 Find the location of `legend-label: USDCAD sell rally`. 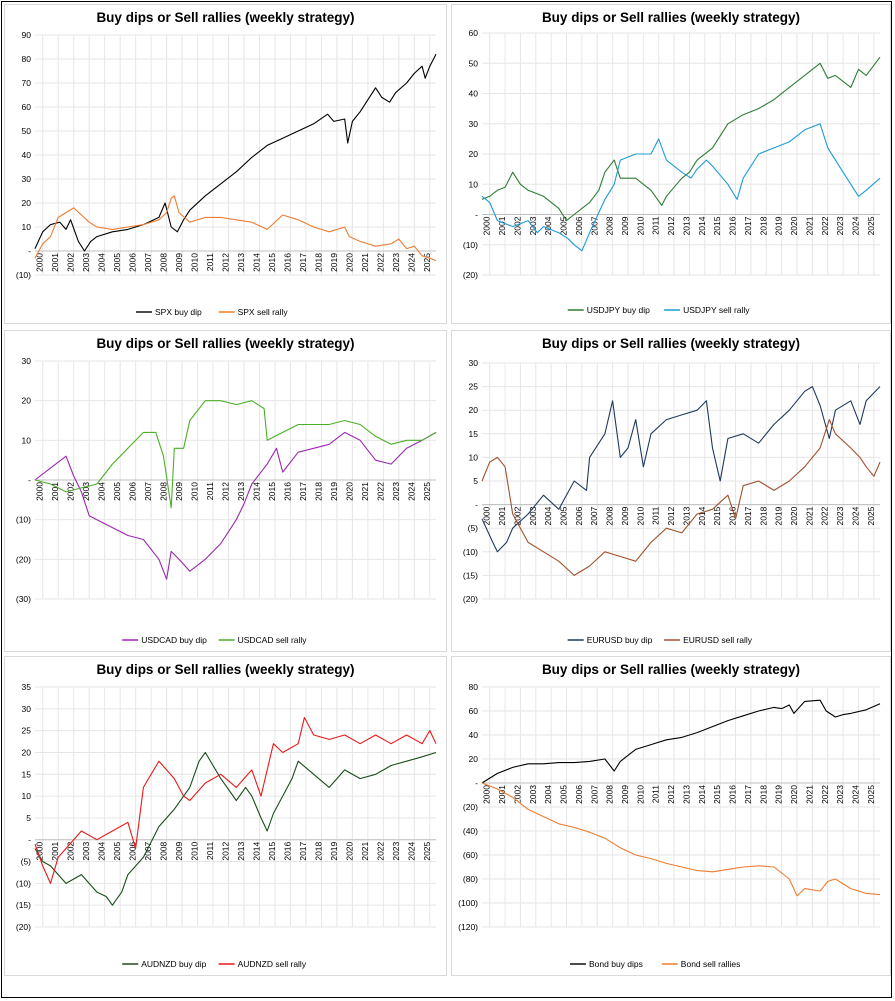

legend-label: USDCAD sell rally is located at coordinates (273, 640).